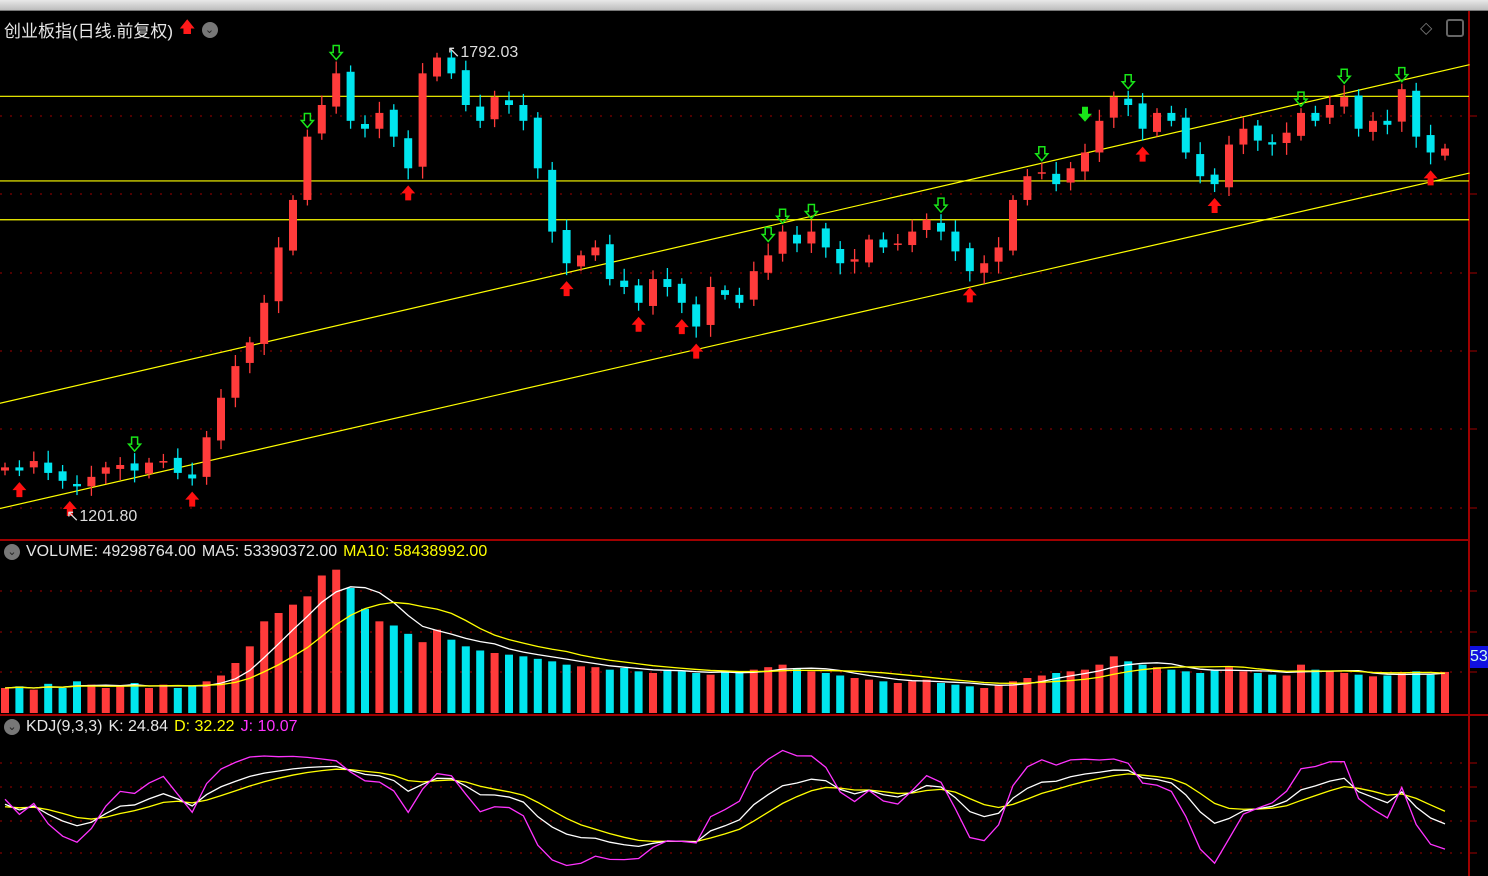  I want to click on volume-ma10-line, so click(725, 645).